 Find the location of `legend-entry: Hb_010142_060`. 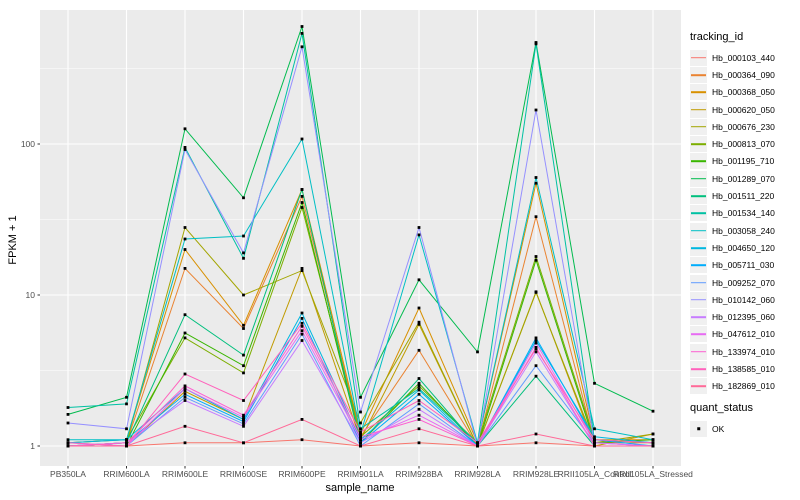

legend-entry: Hb_010142_060 is located at coordinates (732, 299).